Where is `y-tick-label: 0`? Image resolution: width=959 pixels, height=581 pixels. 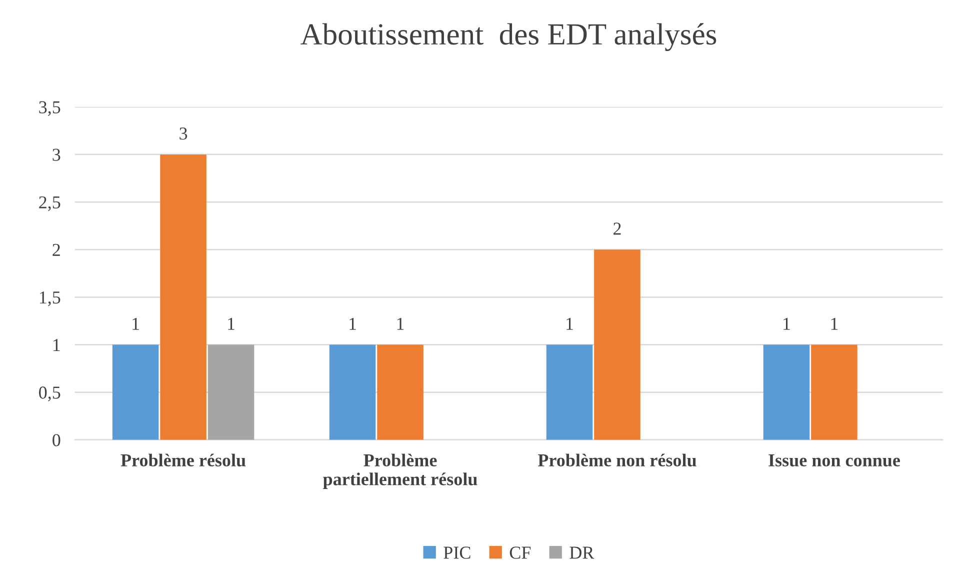 y-tick-label: 0 is located at coordinates (56, 440).